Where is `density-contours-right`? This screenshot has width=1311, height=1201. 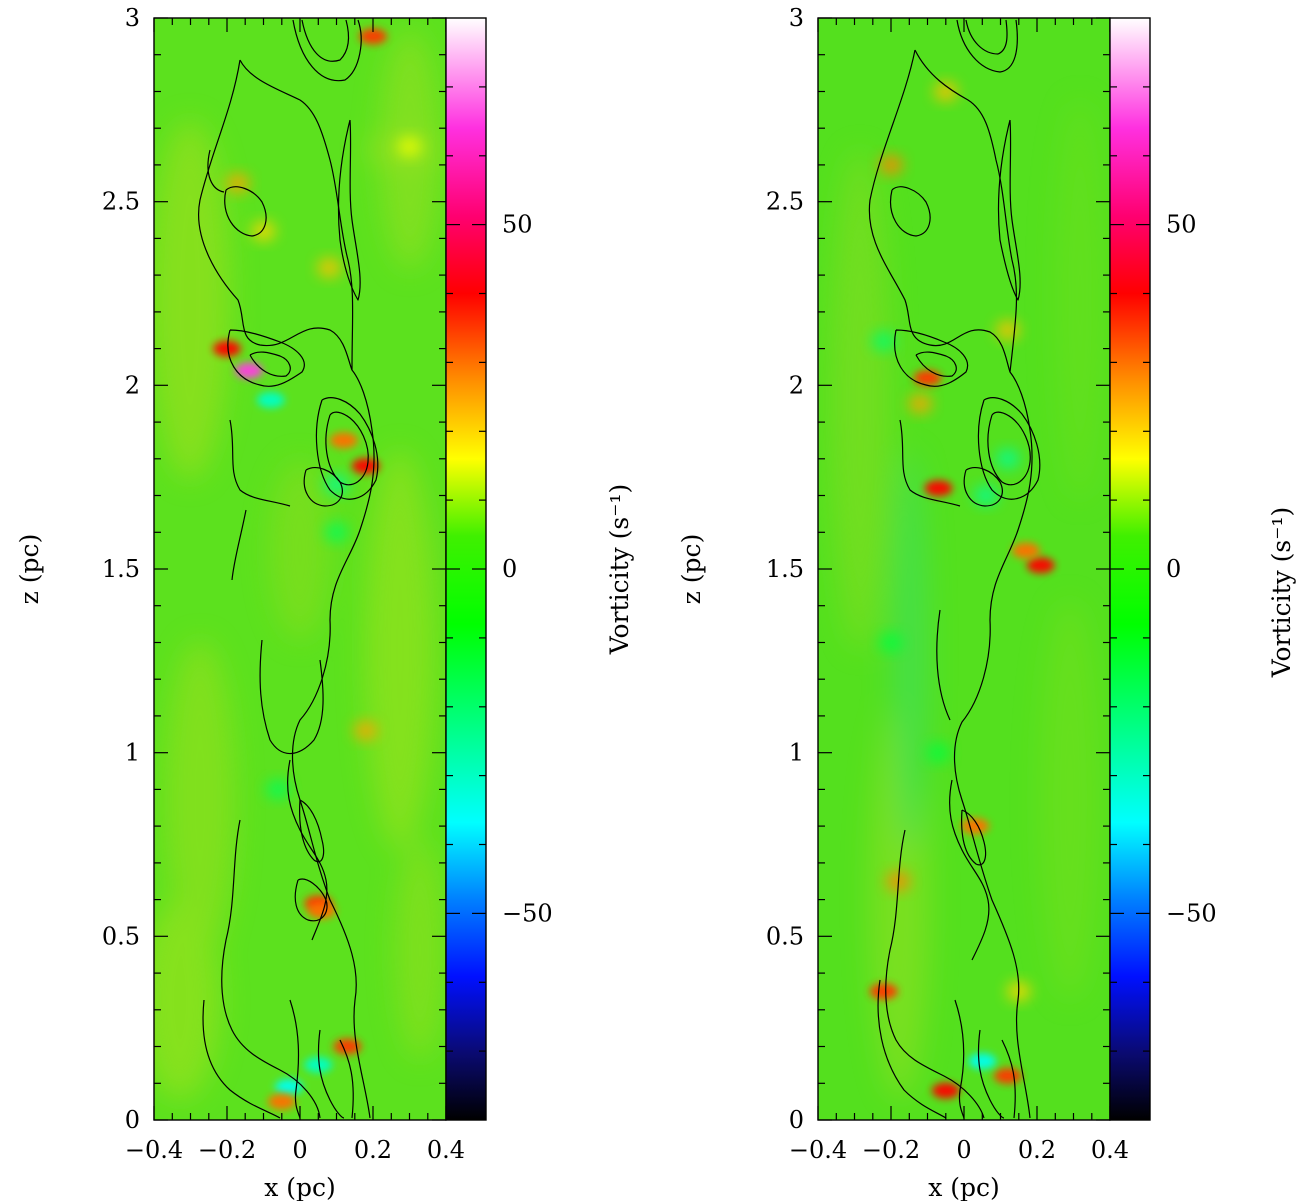
density-contours-right is located at coordinates (954, 569).